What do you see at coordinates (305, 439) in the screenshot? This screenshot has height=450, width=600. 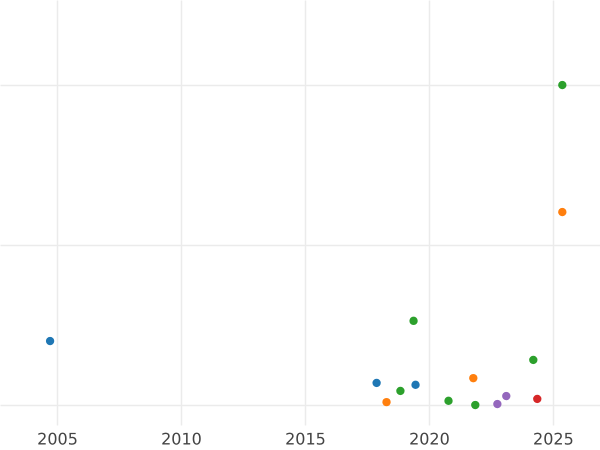 I see `x-tick-label: 2015` at bounding box center [305, 439].